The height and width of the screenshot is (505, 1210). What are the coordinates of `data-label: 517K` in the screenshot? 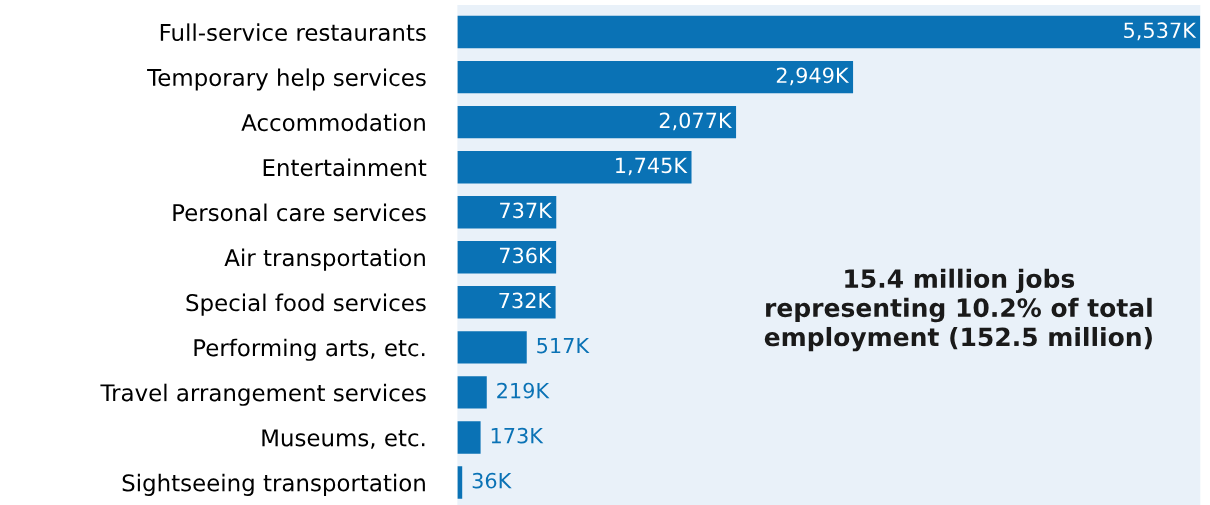 It's located at (563, 345).